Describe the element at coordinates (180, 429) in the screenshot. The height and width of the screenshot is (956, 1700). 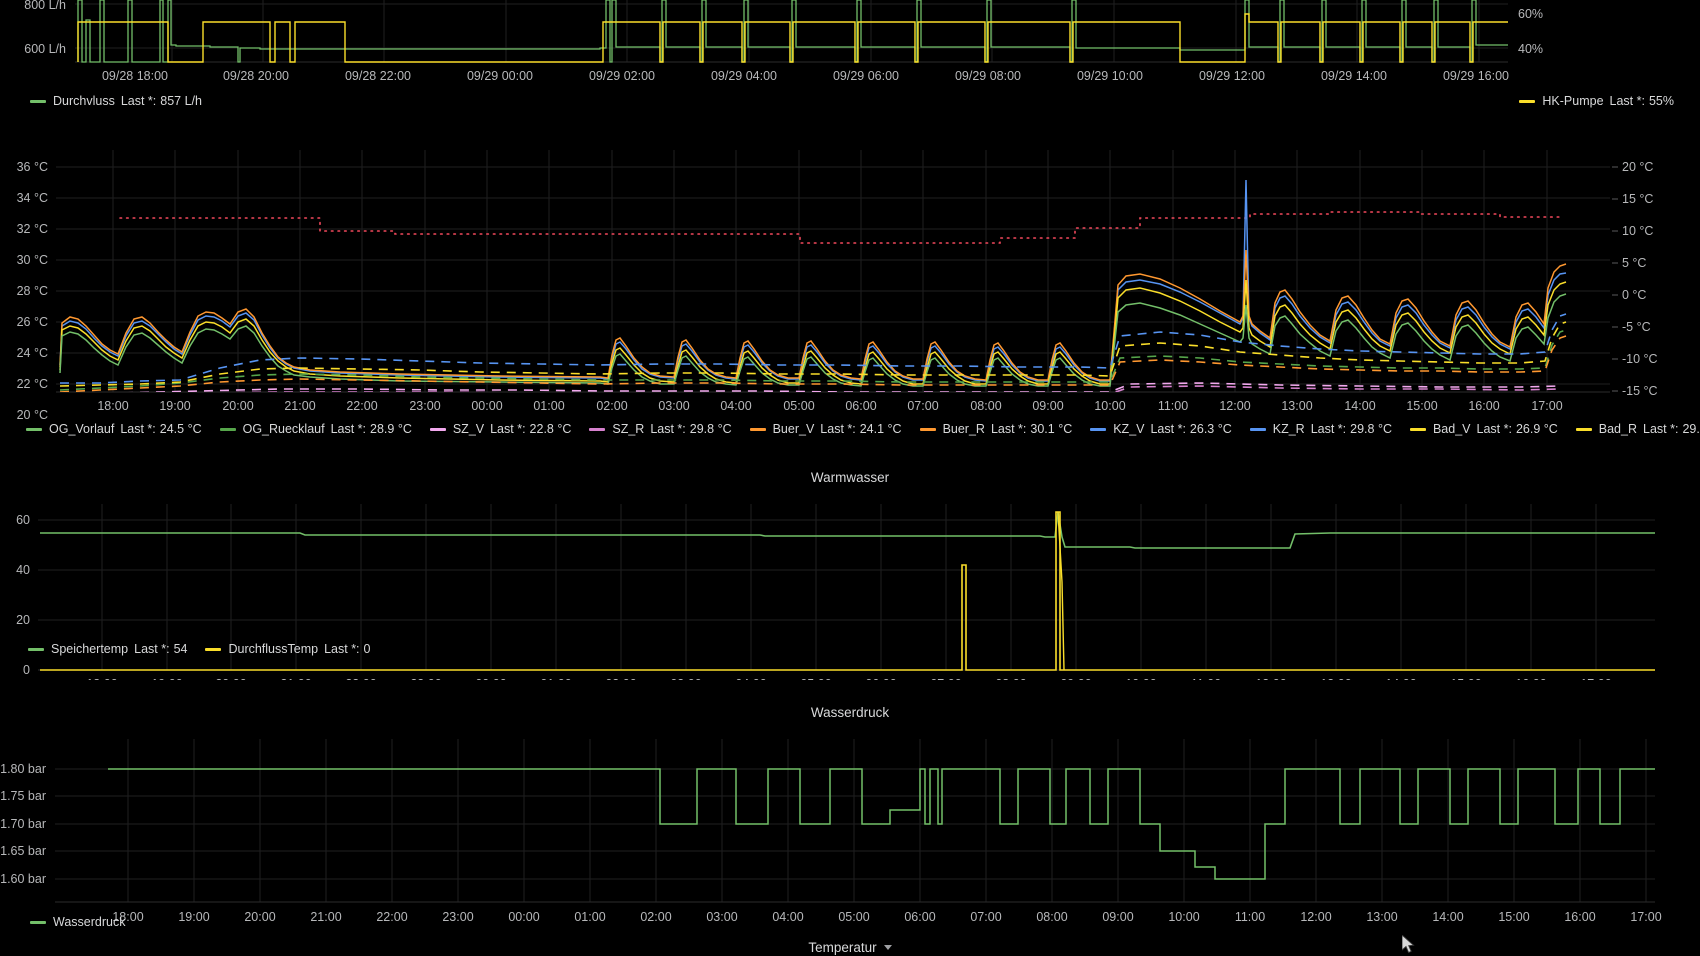
I see `legend-last-value-og-vorlauf: 24.5 °C` at that location.